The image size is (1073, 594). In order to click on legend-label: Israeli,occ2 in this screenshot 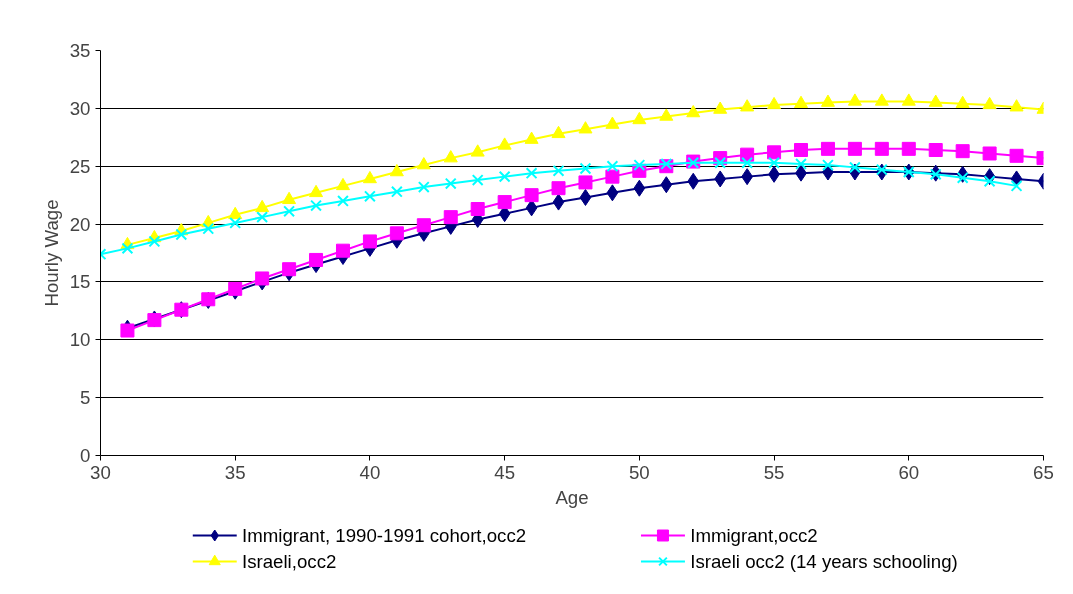, I will do `click(289, 561)`.